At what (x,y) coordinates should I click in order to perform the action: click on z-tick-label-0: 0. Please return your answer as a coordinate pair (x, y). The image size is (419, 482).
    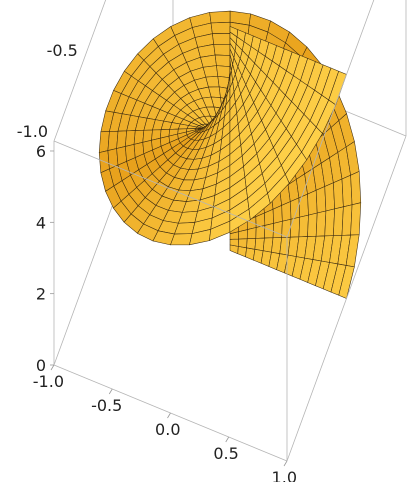
    Looking at the image, I should click on (41, 365).